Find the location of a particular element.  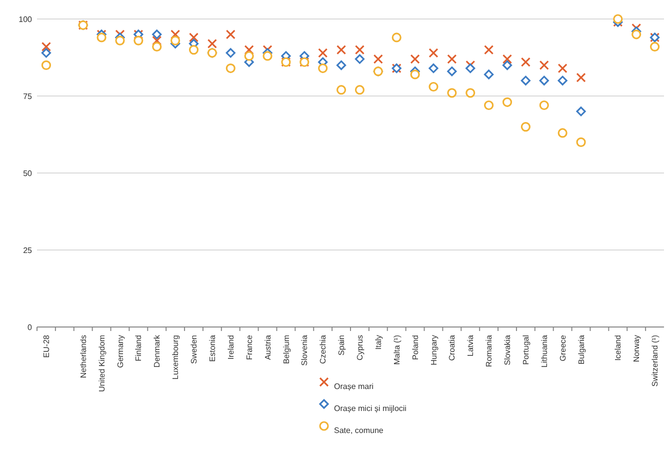

x-tick-label: Slovakia is located at coordinates (507, 350).